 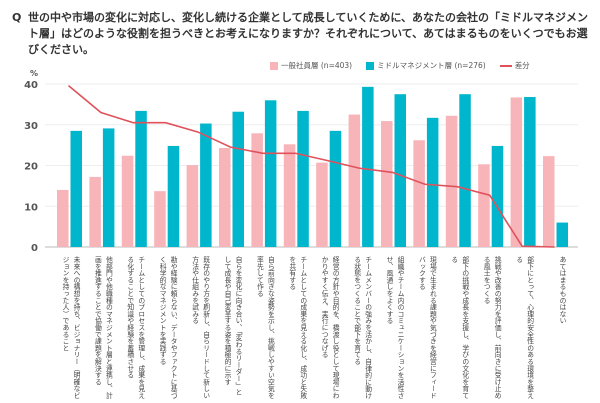 What do you see at coordinates (492, 327) in the screenshot?
I see `x-tick-label: 挑戦や改善の努力を評価し、前向きに受け止める風土をつくる` at bounding box center [492, 327].